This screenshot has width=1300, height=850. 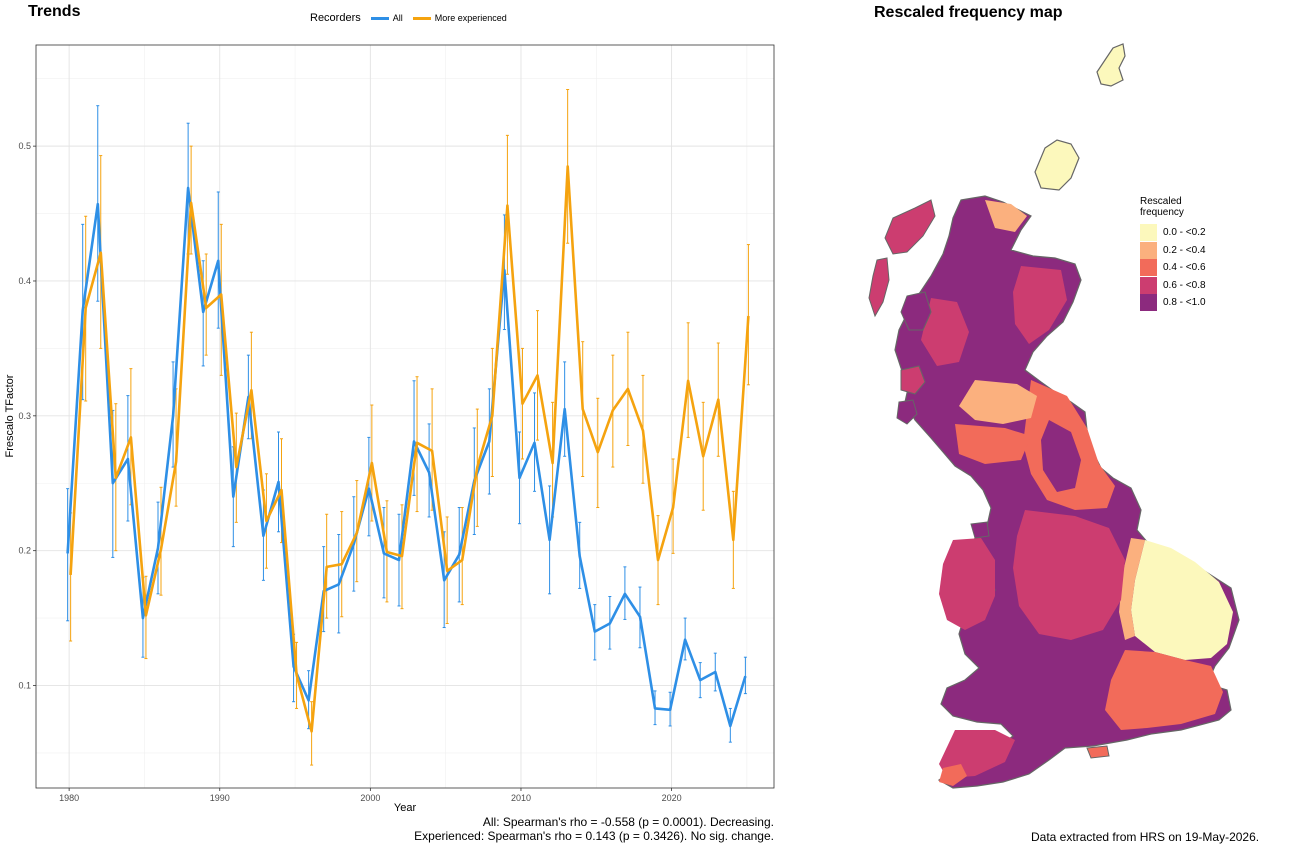 I want to click on map-isle-of-wight, so click(x=1098, y=752).